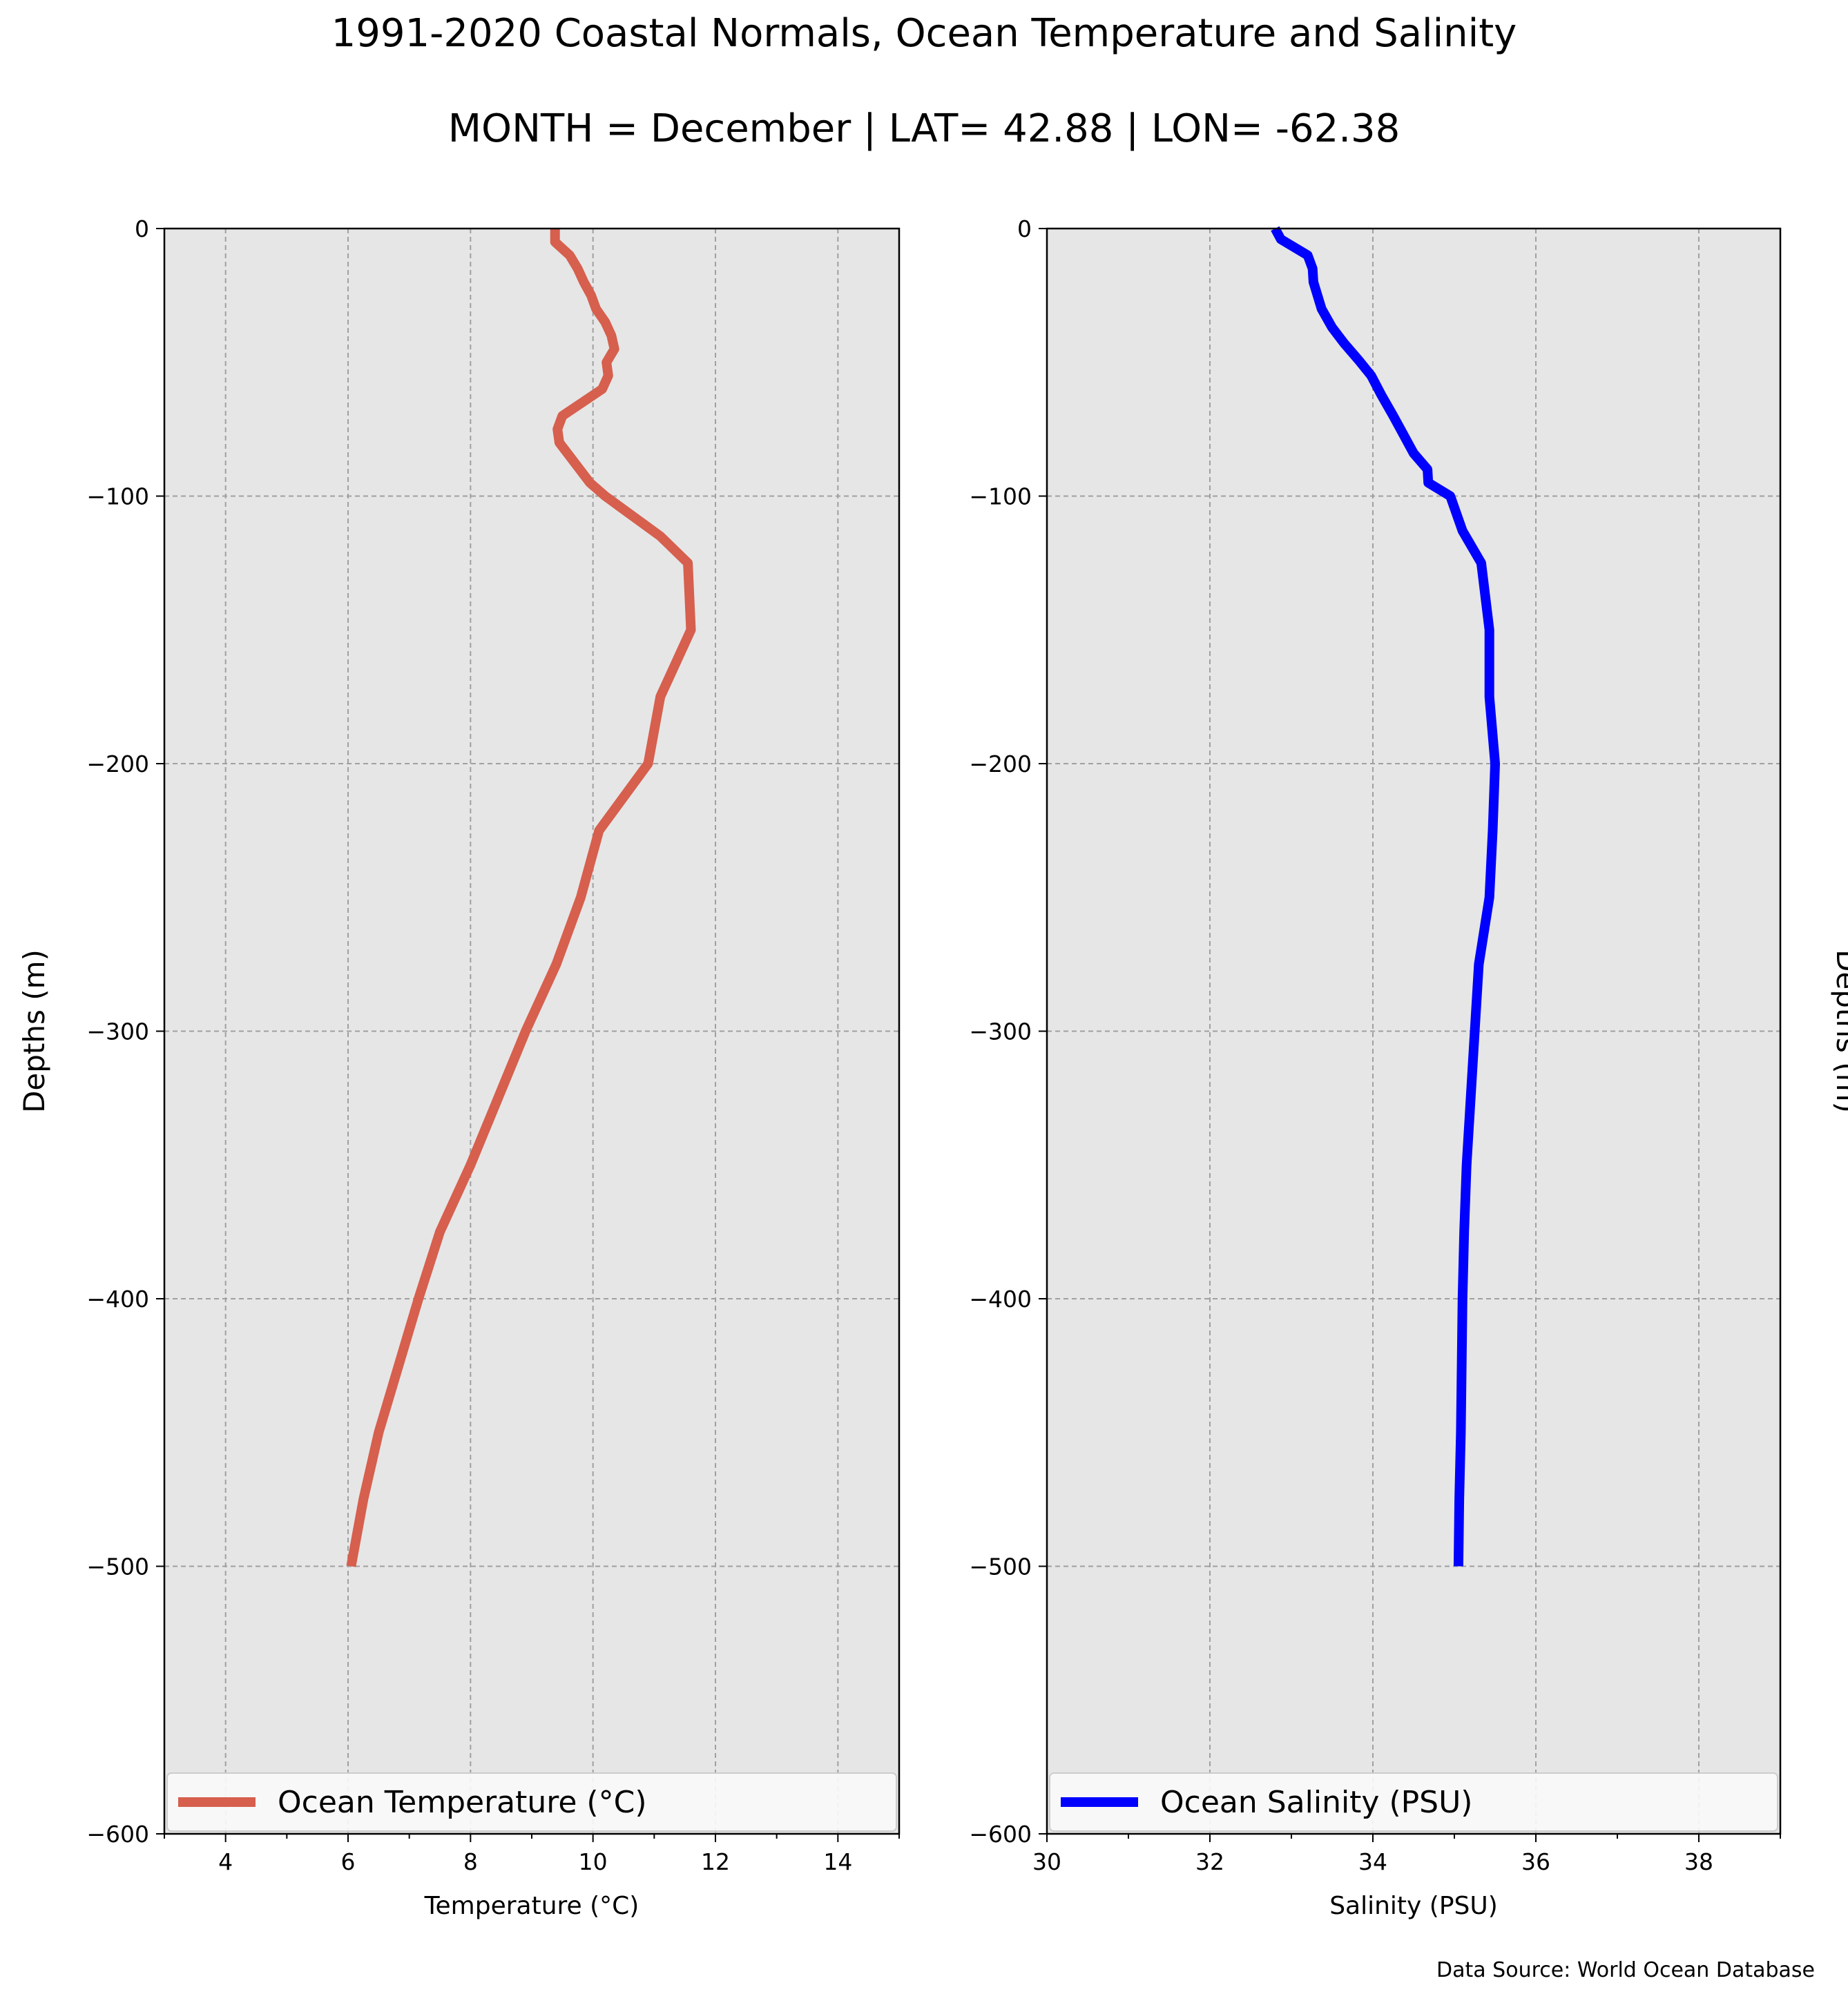  Describe the element at coordinates (715, 1862) in the screenshot. I see `x-tick-label: 12` at that location.